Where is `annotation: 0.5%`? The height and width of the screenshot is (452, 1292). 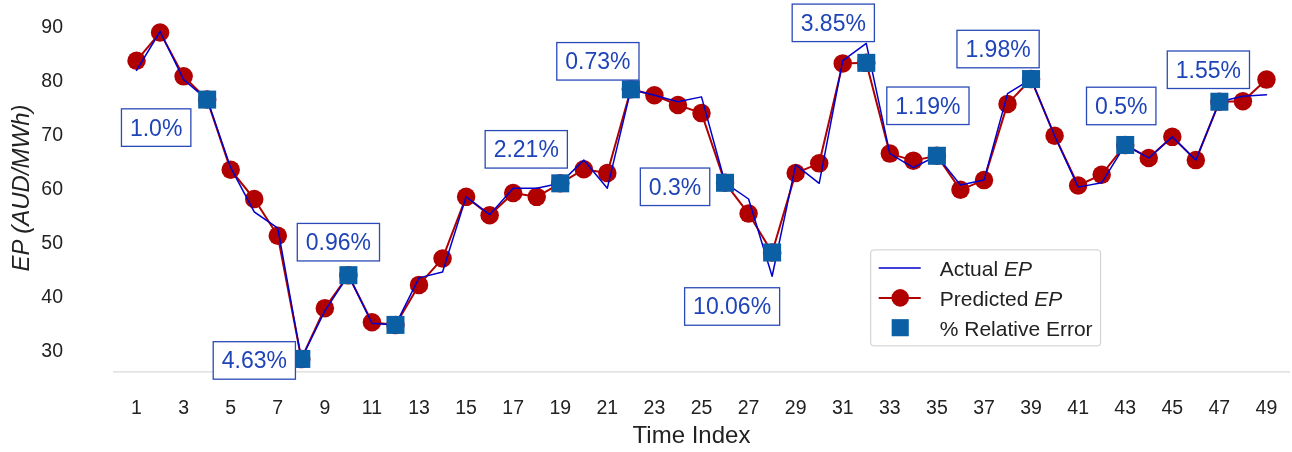 annotation: 0.5% is located at coordinates (1121, 105).